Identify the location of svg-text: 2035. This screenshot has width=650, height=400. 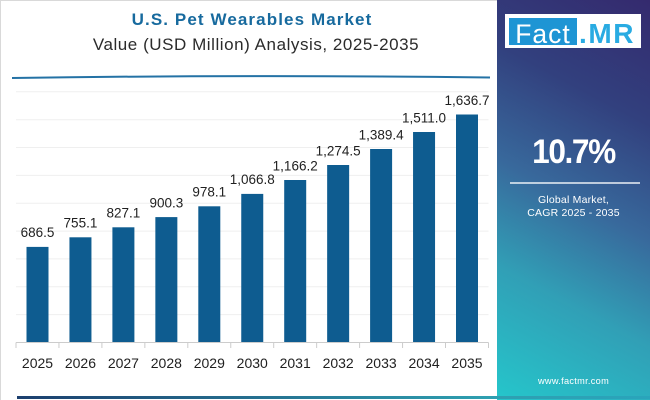
(466, 363).